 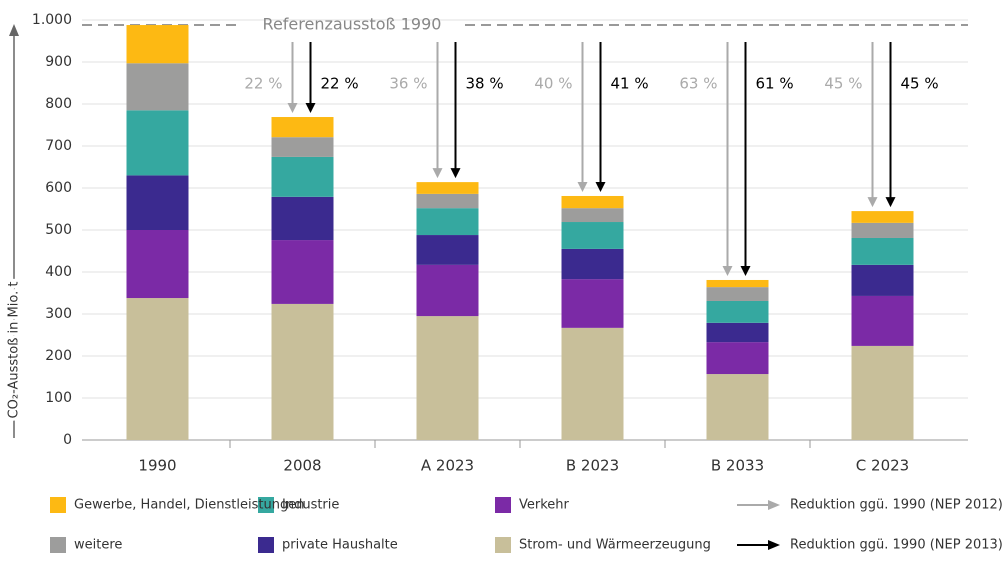 What do you see at coordinates (98, 545) in the screenshot?
I see `legend-label: weitere` at bounding box center [98, 545].